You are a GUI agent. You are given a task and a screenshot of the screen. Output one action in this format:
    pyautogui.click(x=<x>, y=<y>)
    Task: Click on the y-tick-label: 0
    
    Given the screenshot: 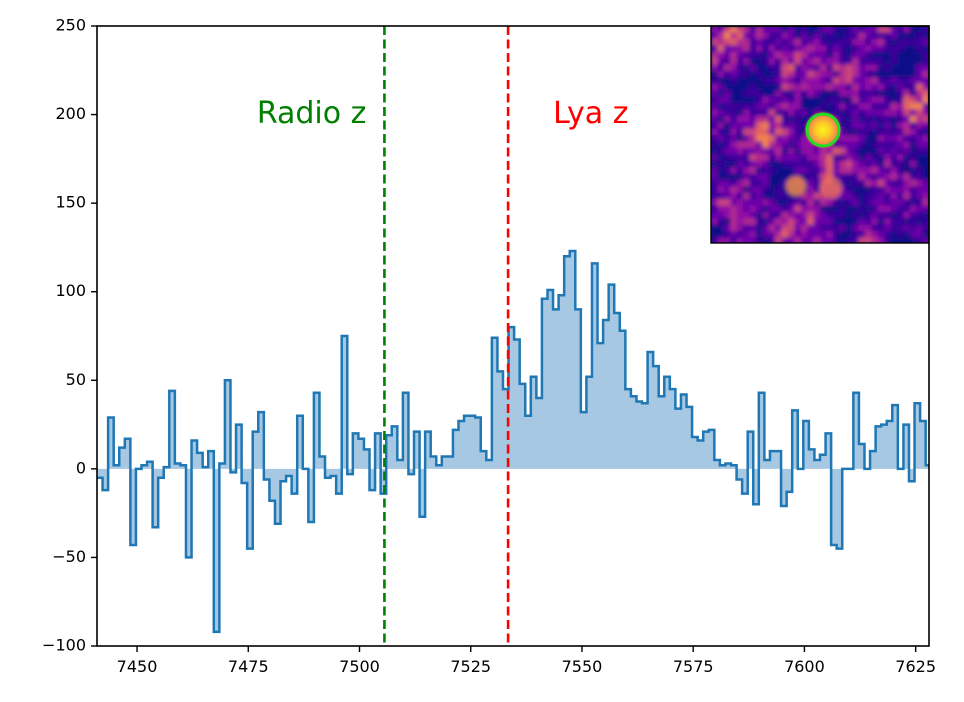 What is the action you would take?
    pyautogui.click(x=81, y=467)
    